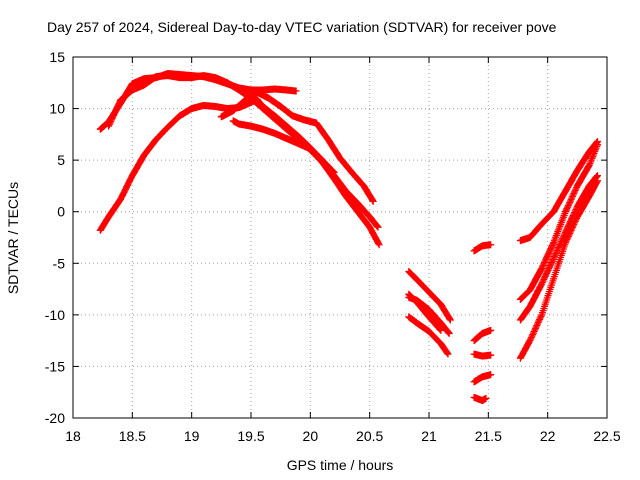 This screenshot has width=640, height=480. I want to click on x-tick-label: 20, so click(311, 436).